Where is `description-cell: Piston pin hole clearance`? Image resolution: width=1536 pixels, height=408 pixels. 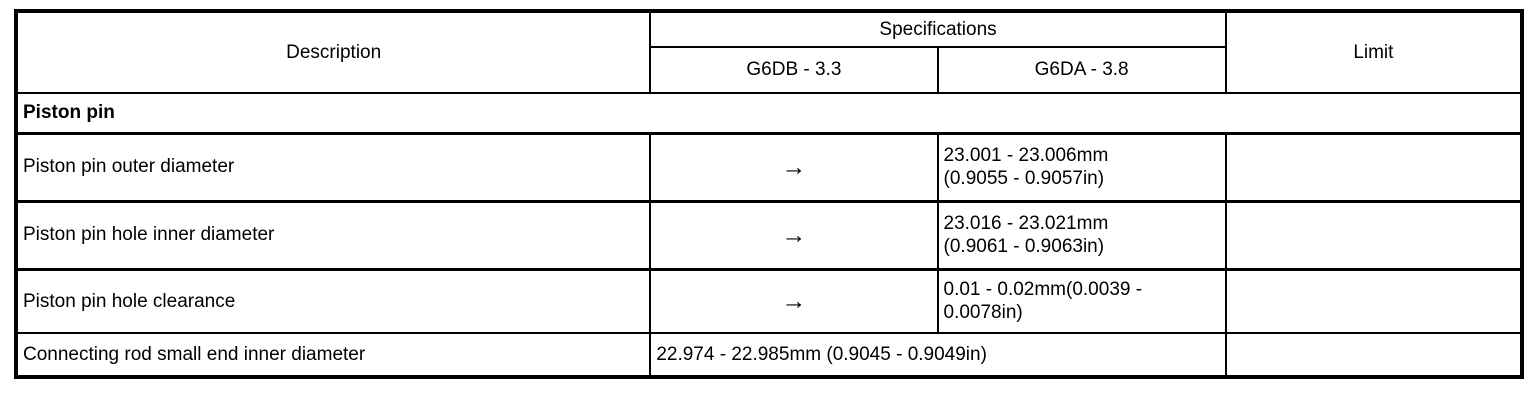 description-cell: Piston pin hole clearance is located at coordinates (333, 300).